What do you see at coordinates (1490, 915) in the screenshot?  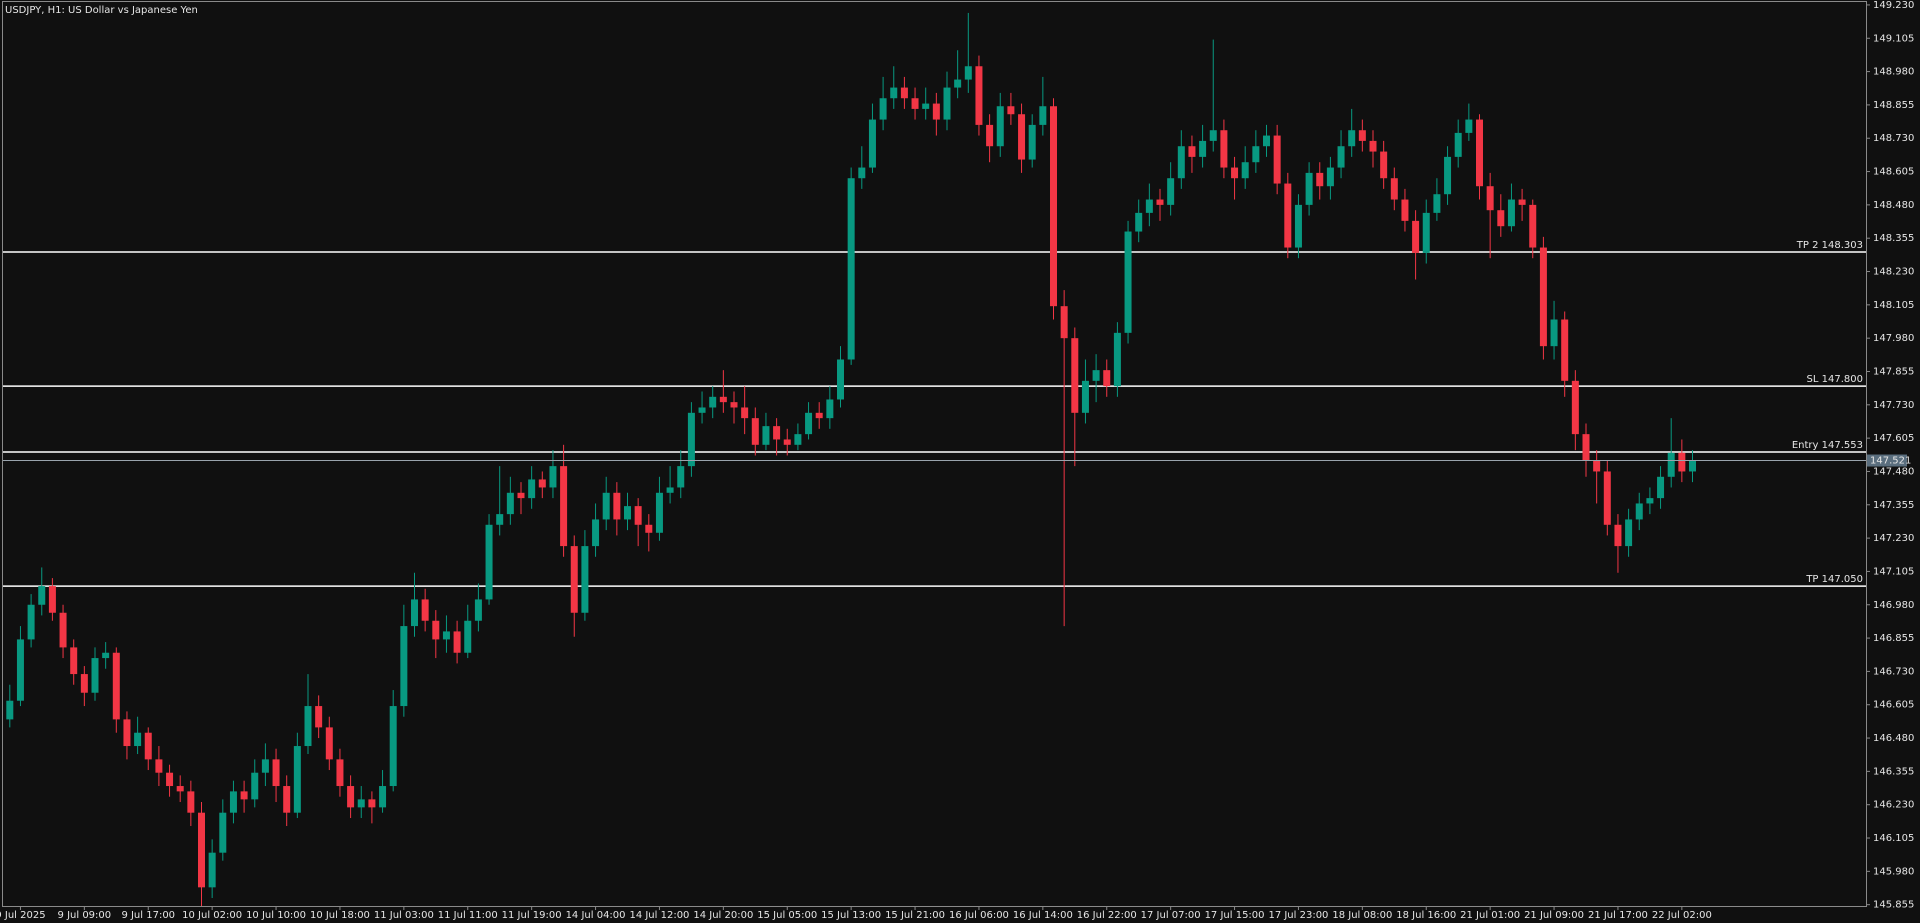 I see `x-tick-label: 21 Jul 01:00` at bounding box center [1490, 915].